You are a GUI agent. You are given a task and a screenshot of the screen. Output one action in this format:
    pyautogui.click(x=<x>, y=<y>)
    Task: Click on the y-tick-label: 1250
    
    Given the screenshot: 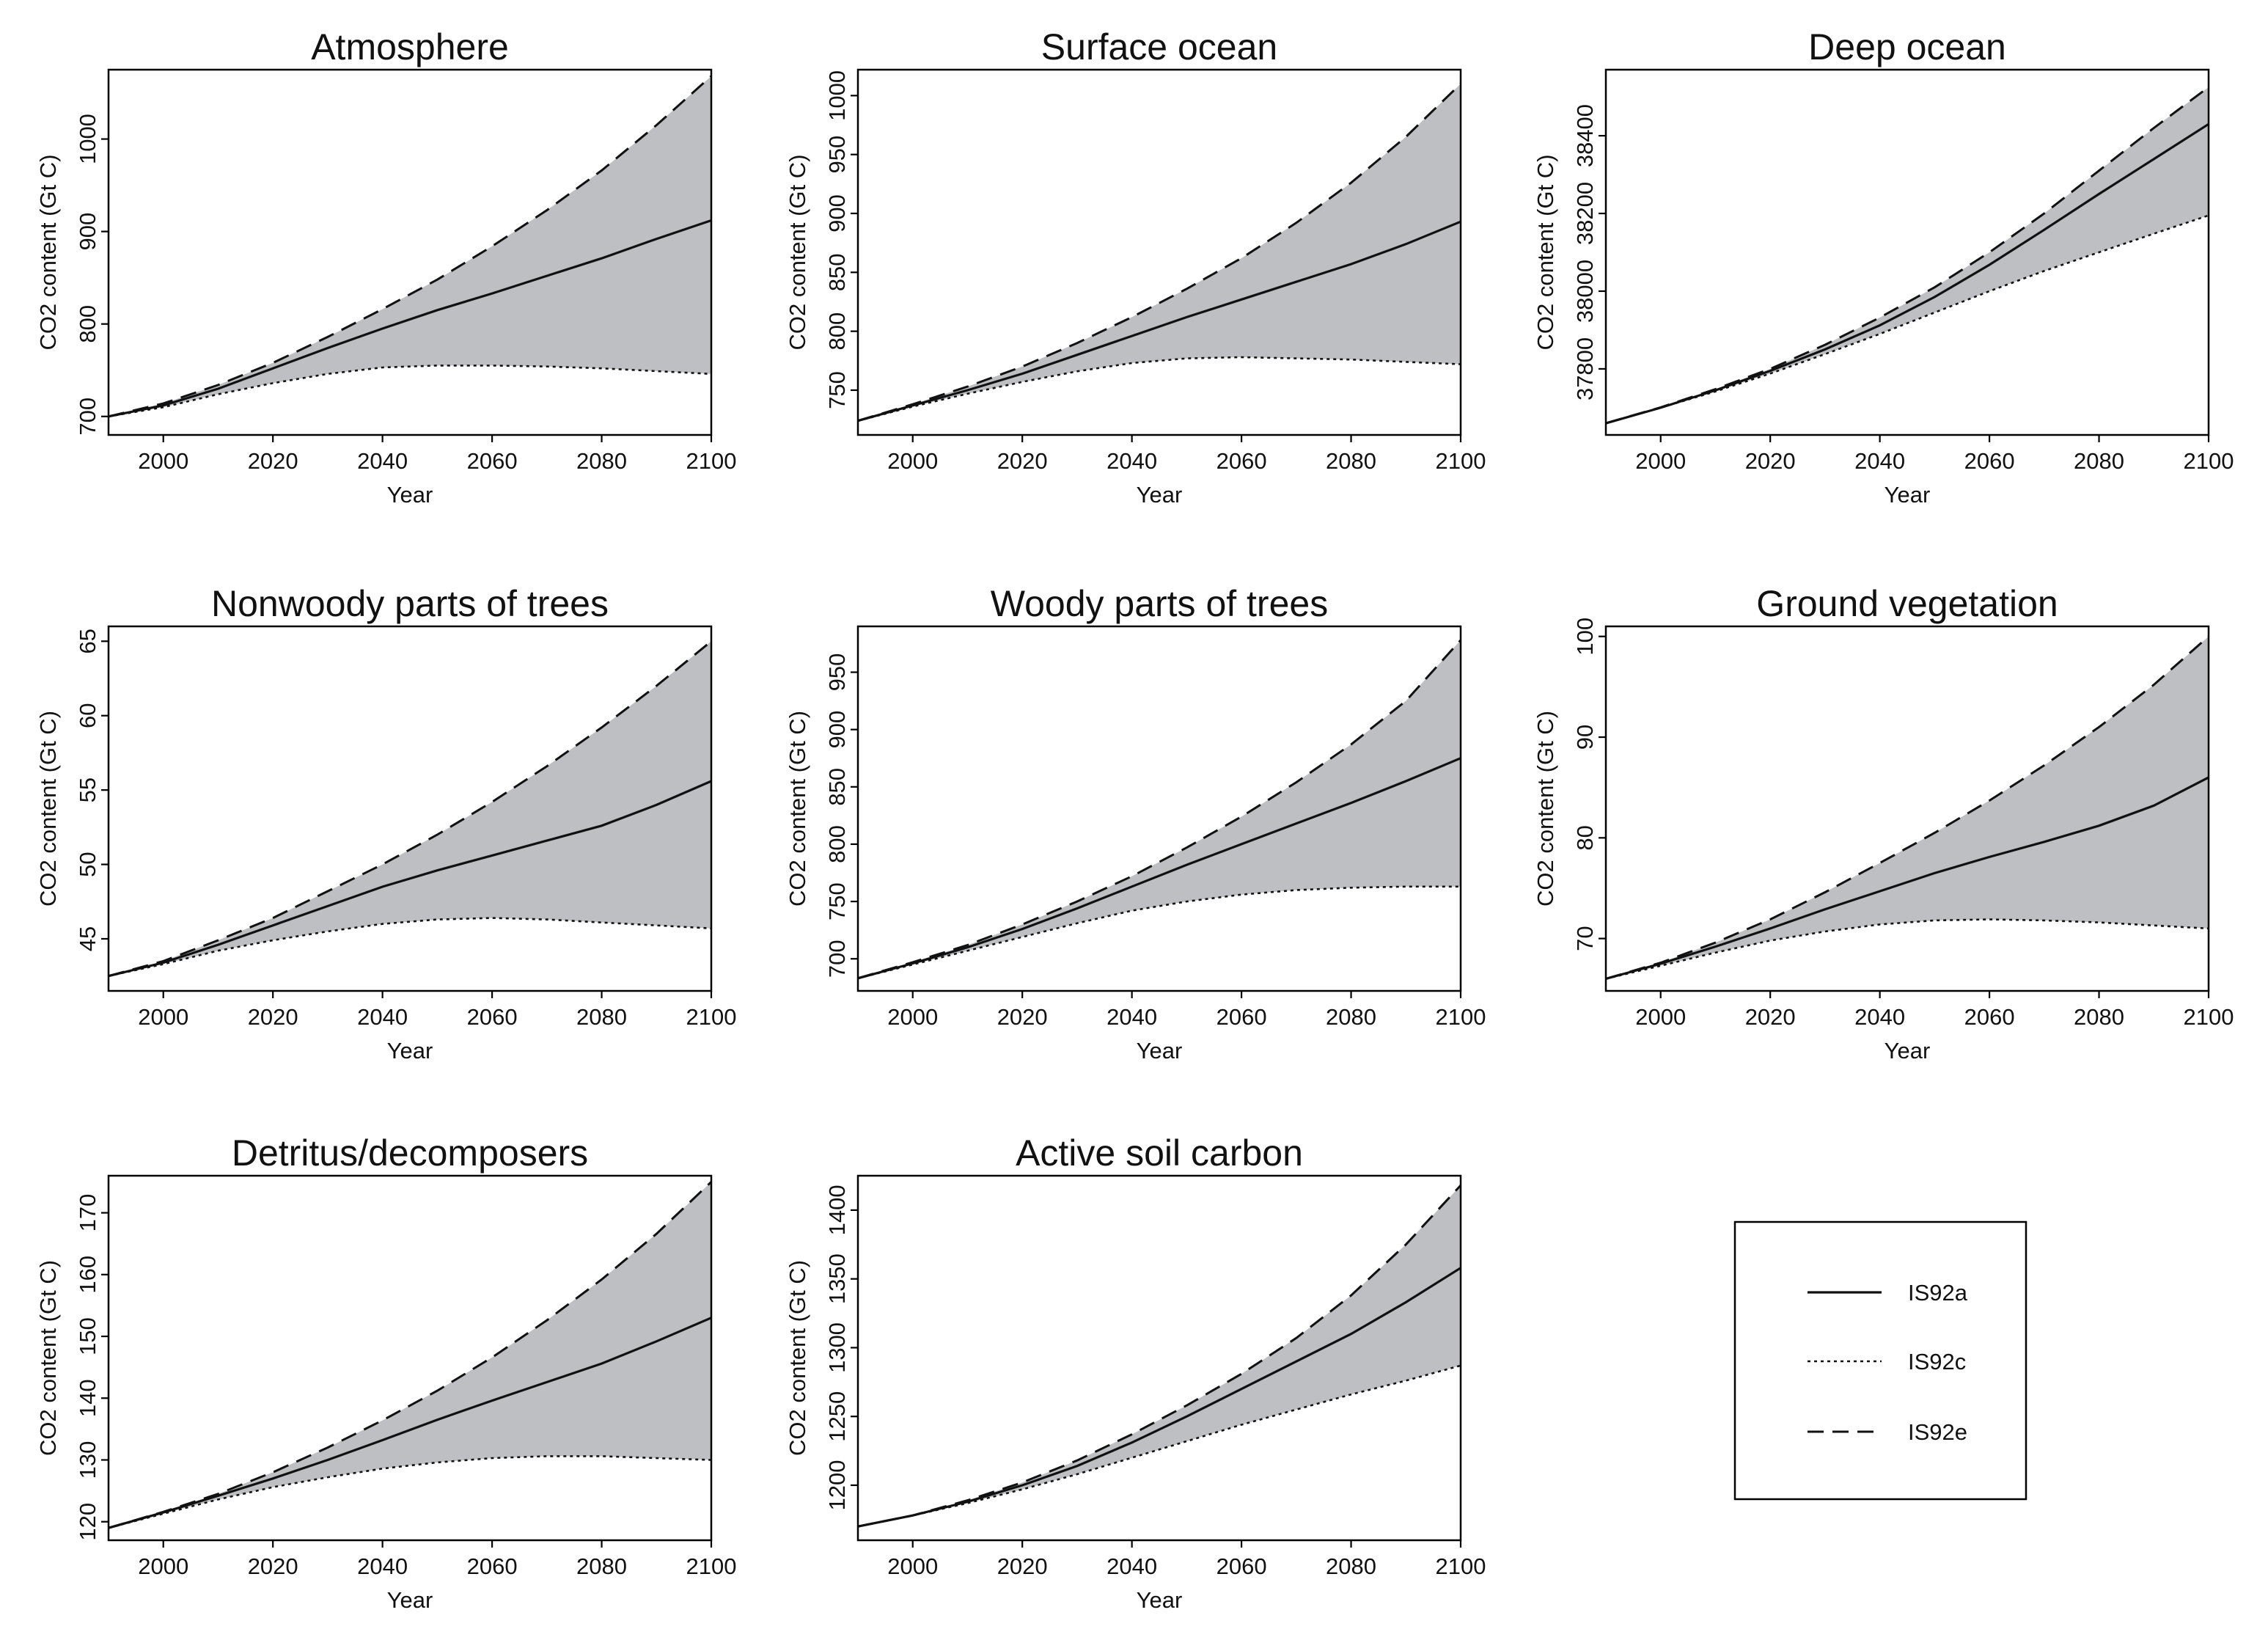 What is the action you would take?
    pyautogui.click(x=837, y=1416)
    